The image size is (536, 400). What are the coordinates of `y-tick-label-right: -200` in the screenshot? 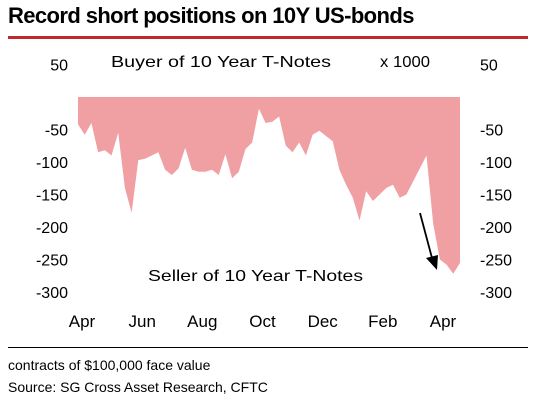 It's located at (496, 228).